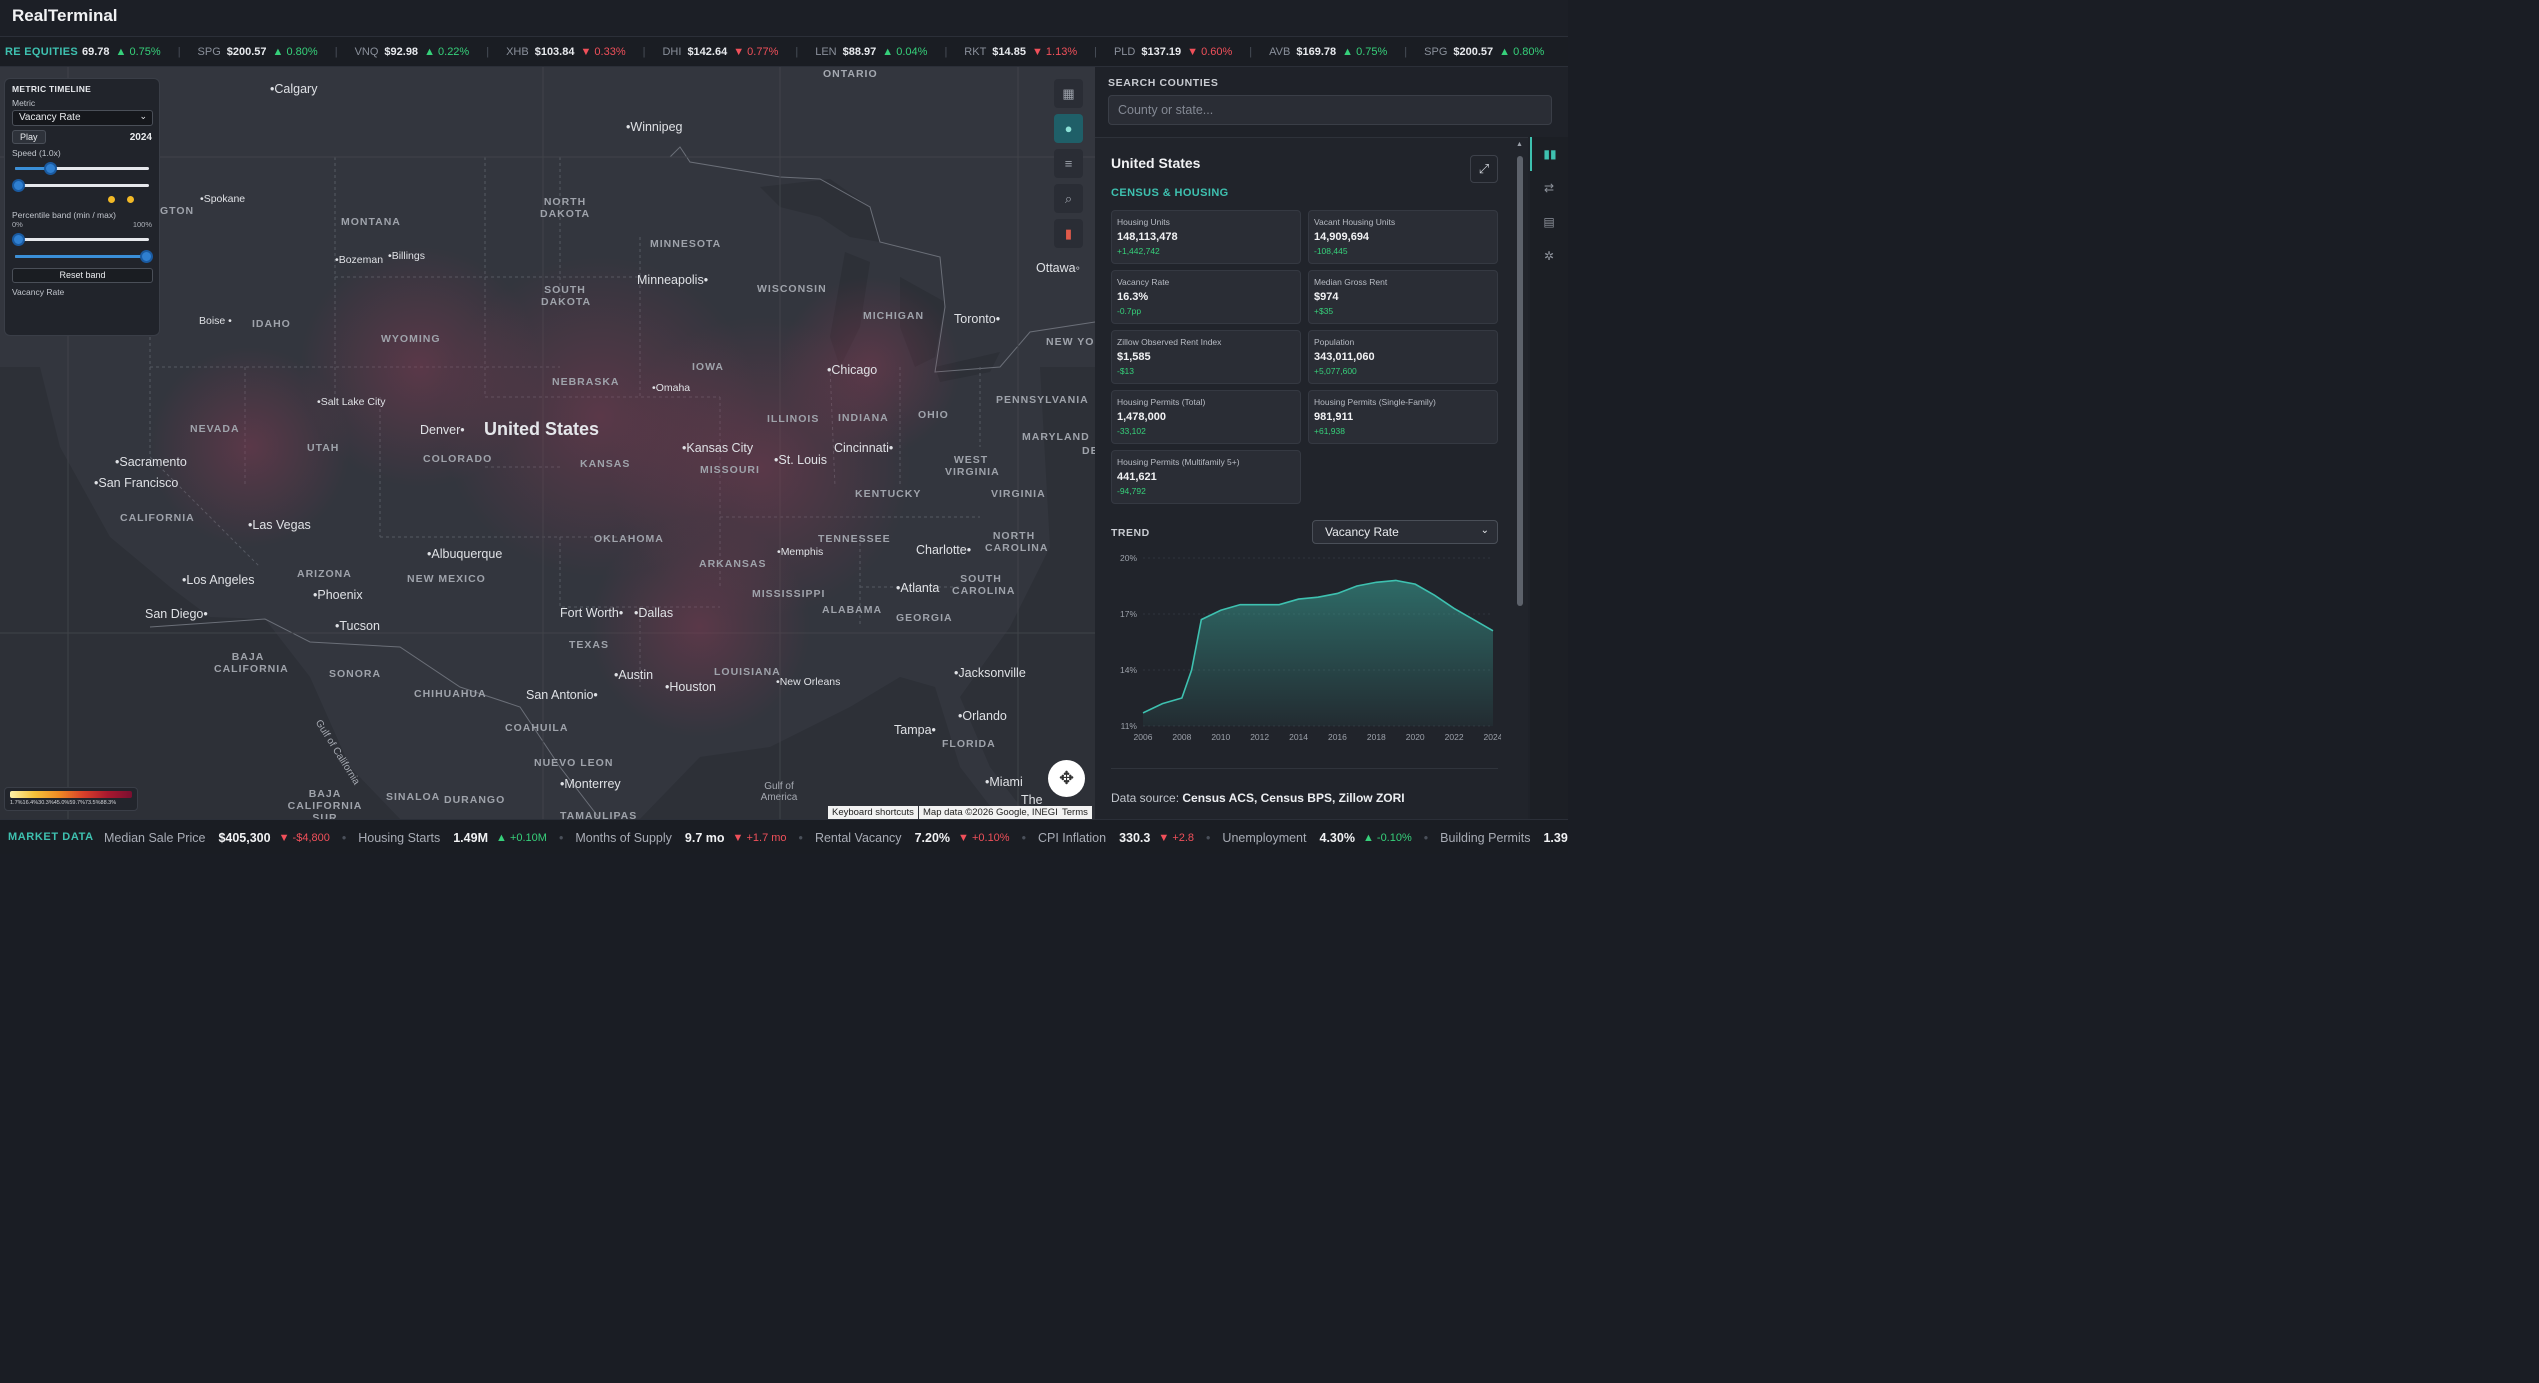  Describe the element at coordinates (690, 687) in the screenshot. I see `city-label: •Houston` at that location.